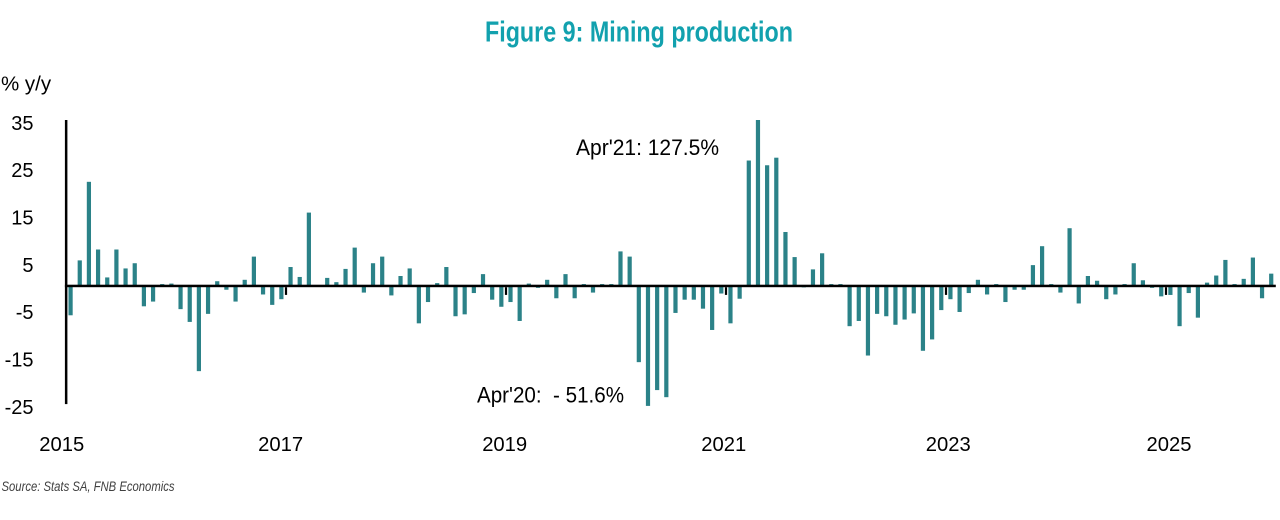 This screenshot has width=1280, height=520. Describe the element at coordinates (280, 444) in the screenshot. I see `svg-text: 2017` at that location.